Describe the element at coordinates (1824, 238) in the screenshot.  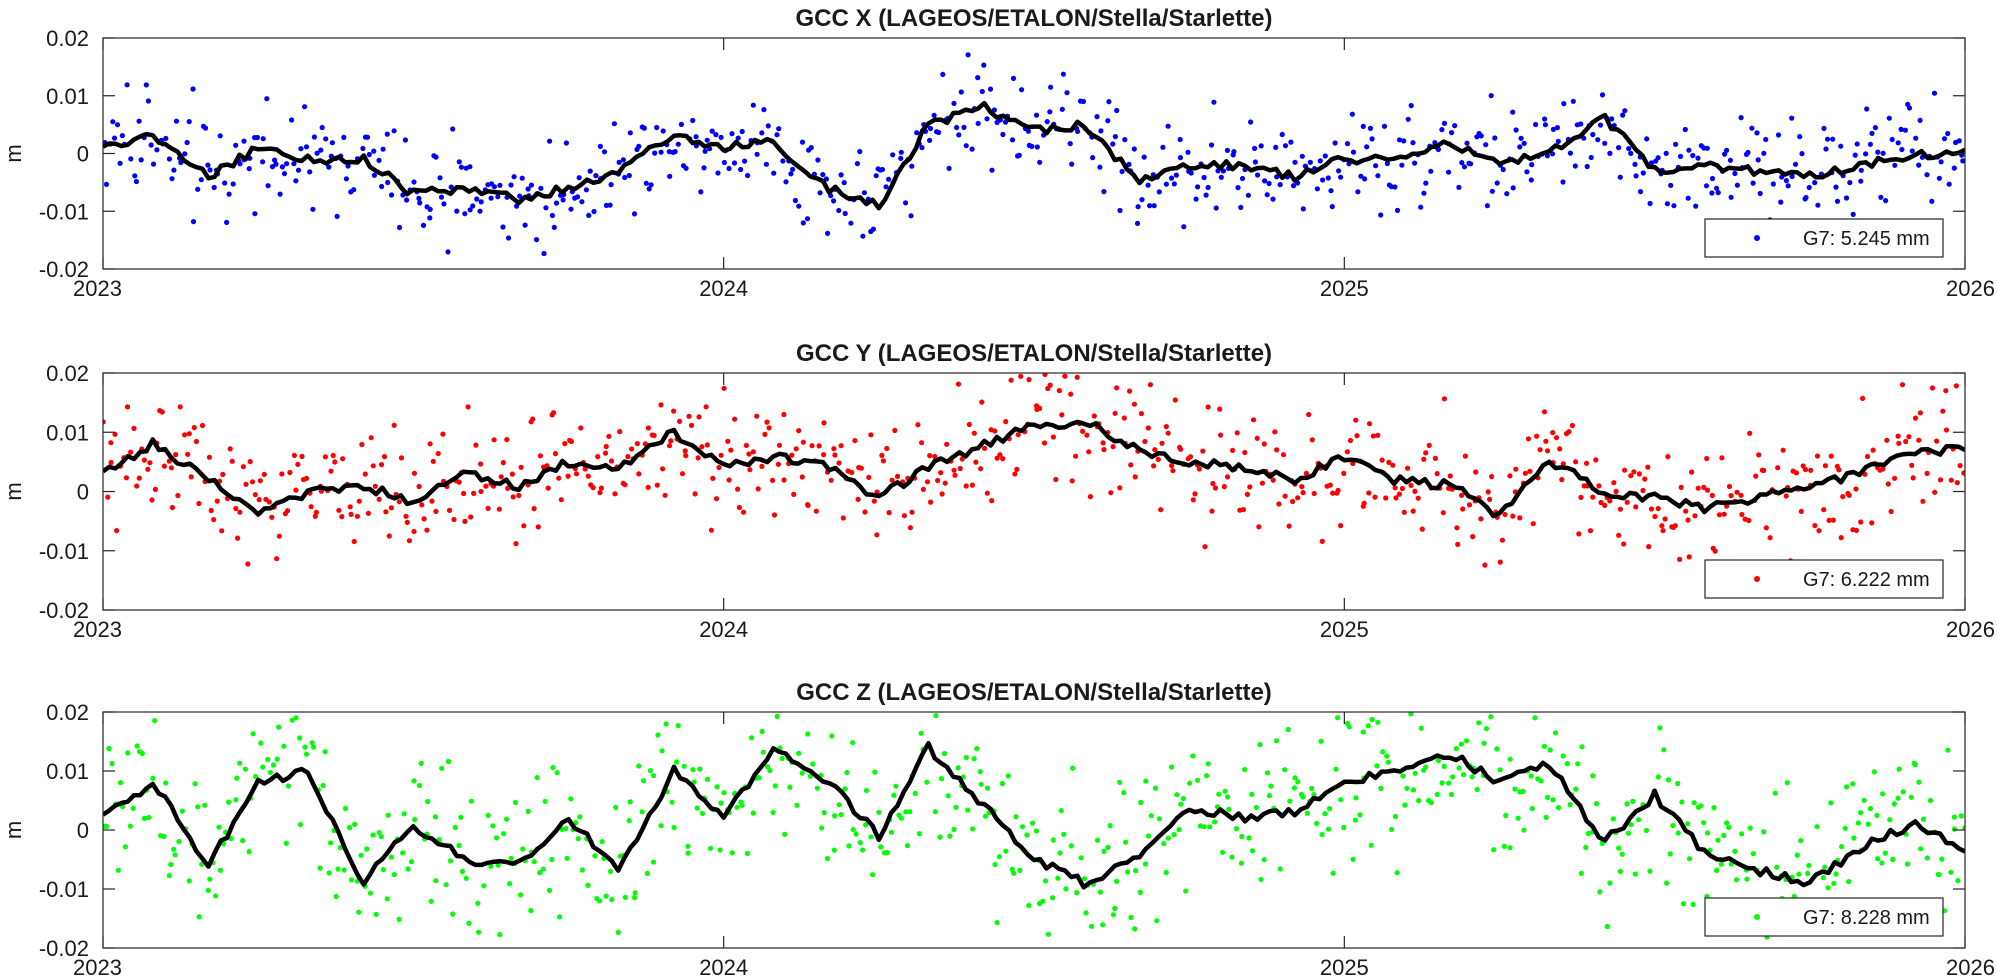
I see `legend-box` at that location.